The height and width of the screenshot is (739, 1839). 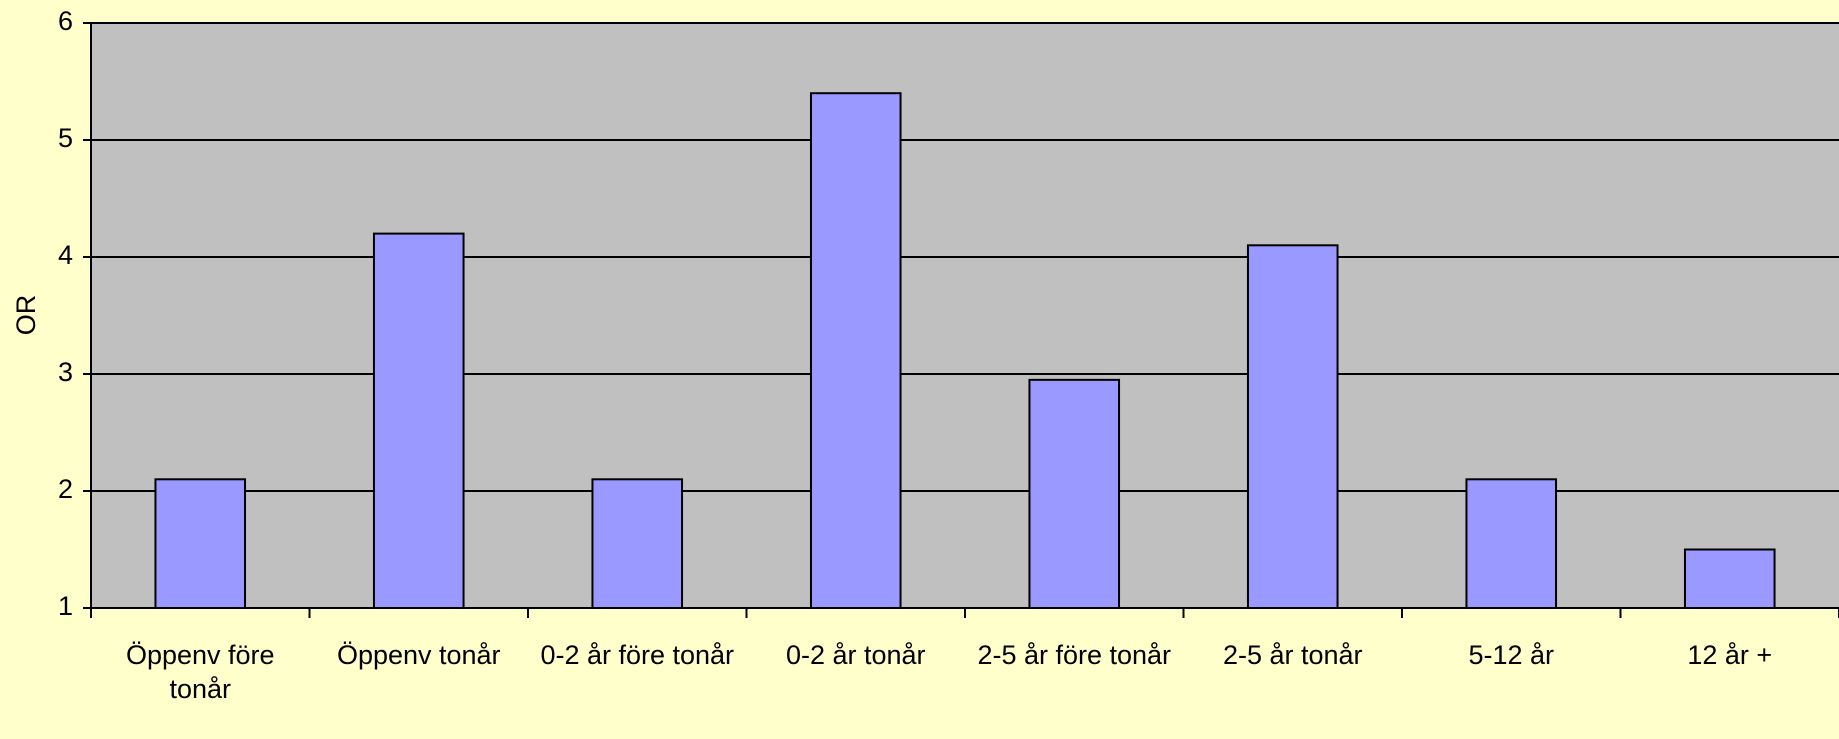 What do you see at coordinates (1292, 655) in the screenshot?
I see `x-tick-label: 2-5 år tonår` at bounding box center [1292, 655].